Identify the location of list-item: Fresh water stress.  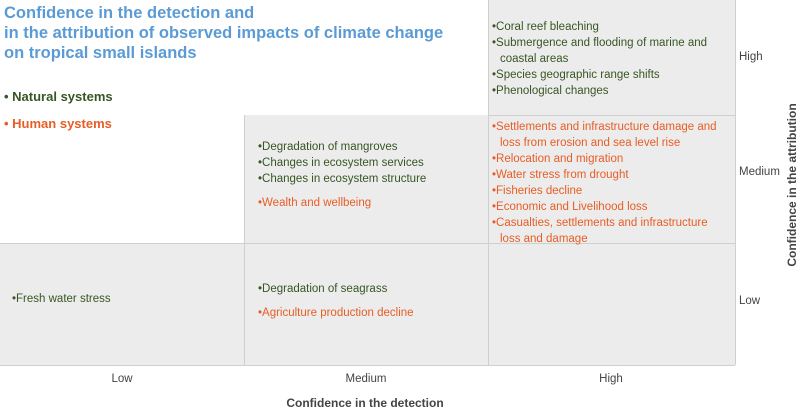
(124, 299).